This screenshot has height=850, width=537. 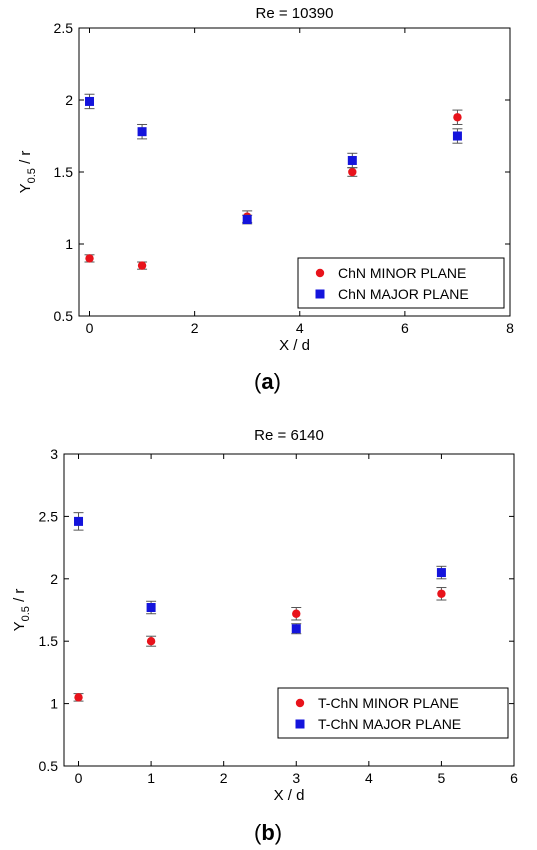 I want to click on x-tick-label: 1, so click(x=151, y=778).